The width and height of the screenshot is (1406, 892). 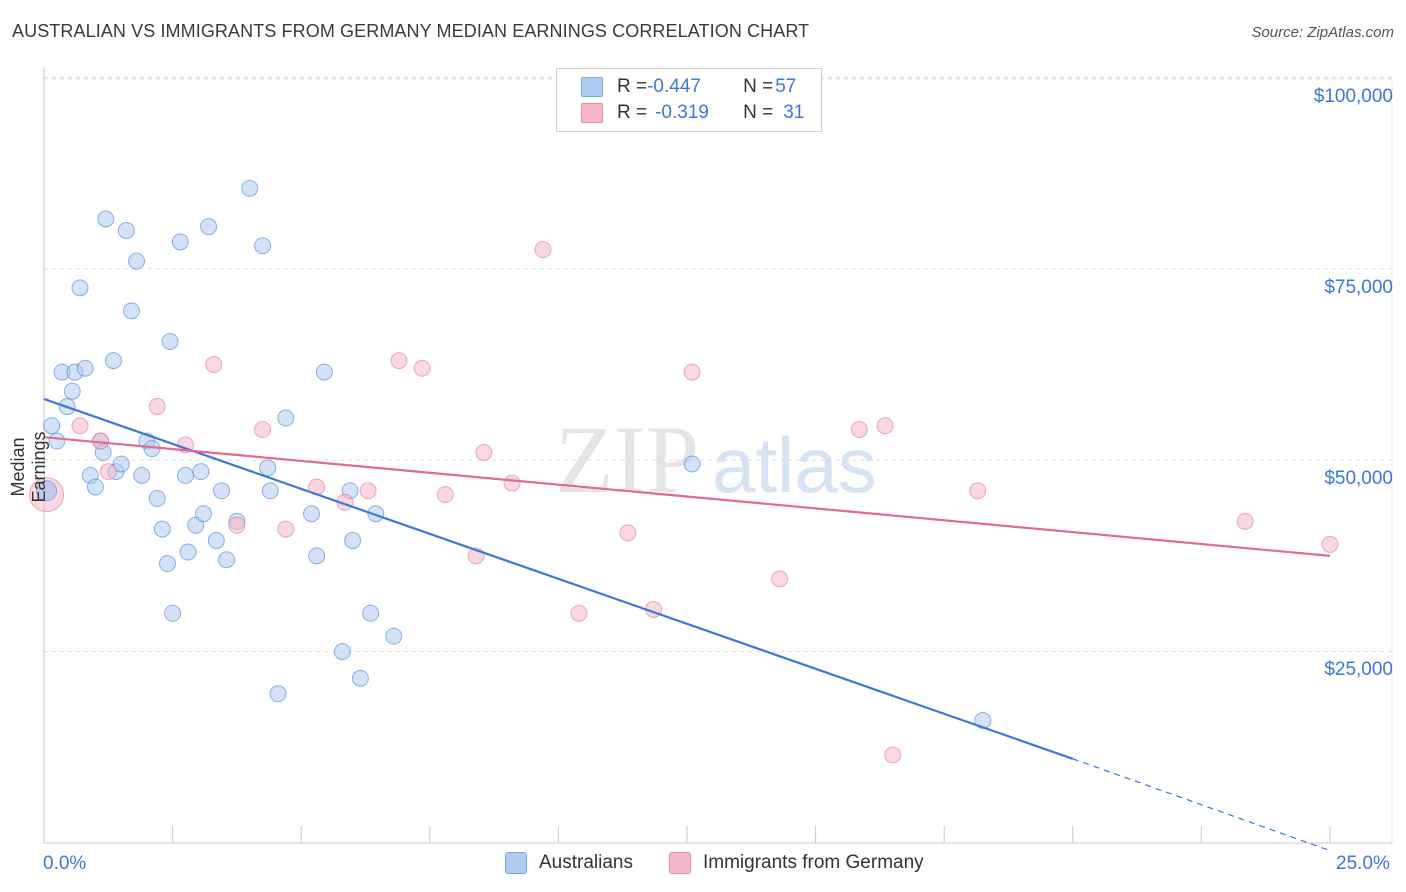 What do you see at coordinates (1358, 669) in the screenshot?
I see `y-tick-label-25000: $25,000` at bounding box center [1358, 669].